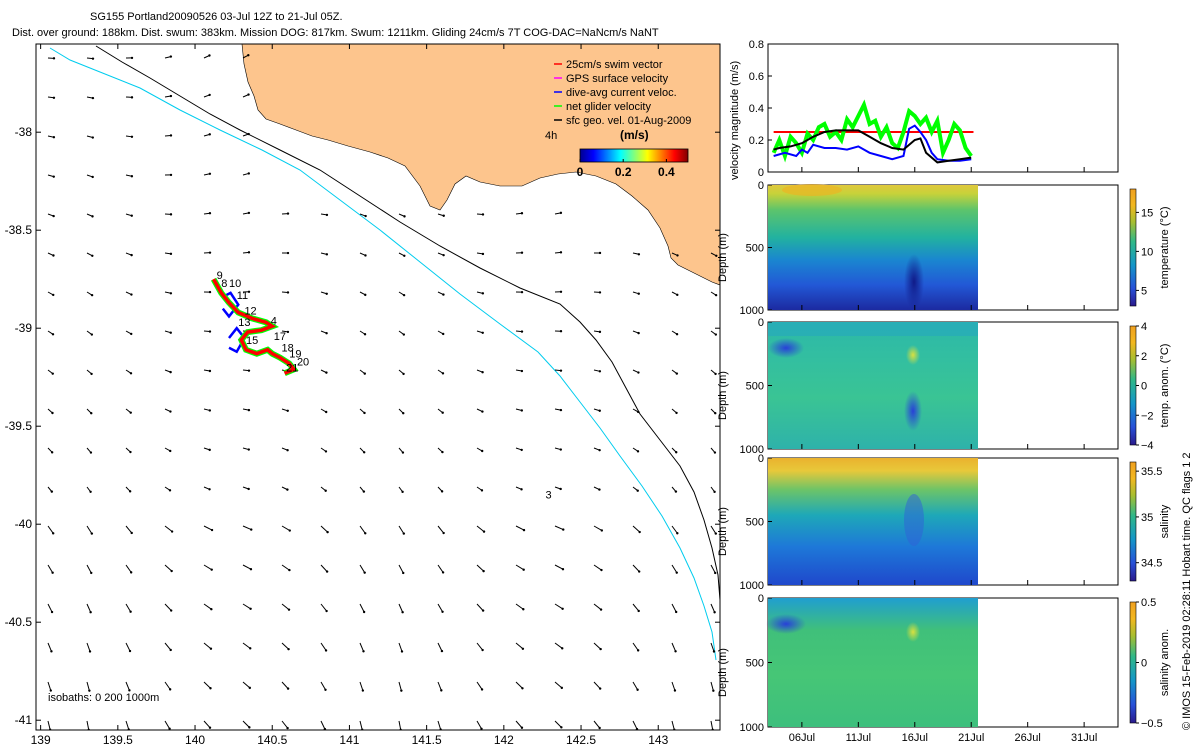 The height and width of the screenshot is (750, 1200). What do you see at coordinates (1147, 213) in the screenshot?
I see `section-colorbar-tick-label: 15` at bounding box center [1147, 213].